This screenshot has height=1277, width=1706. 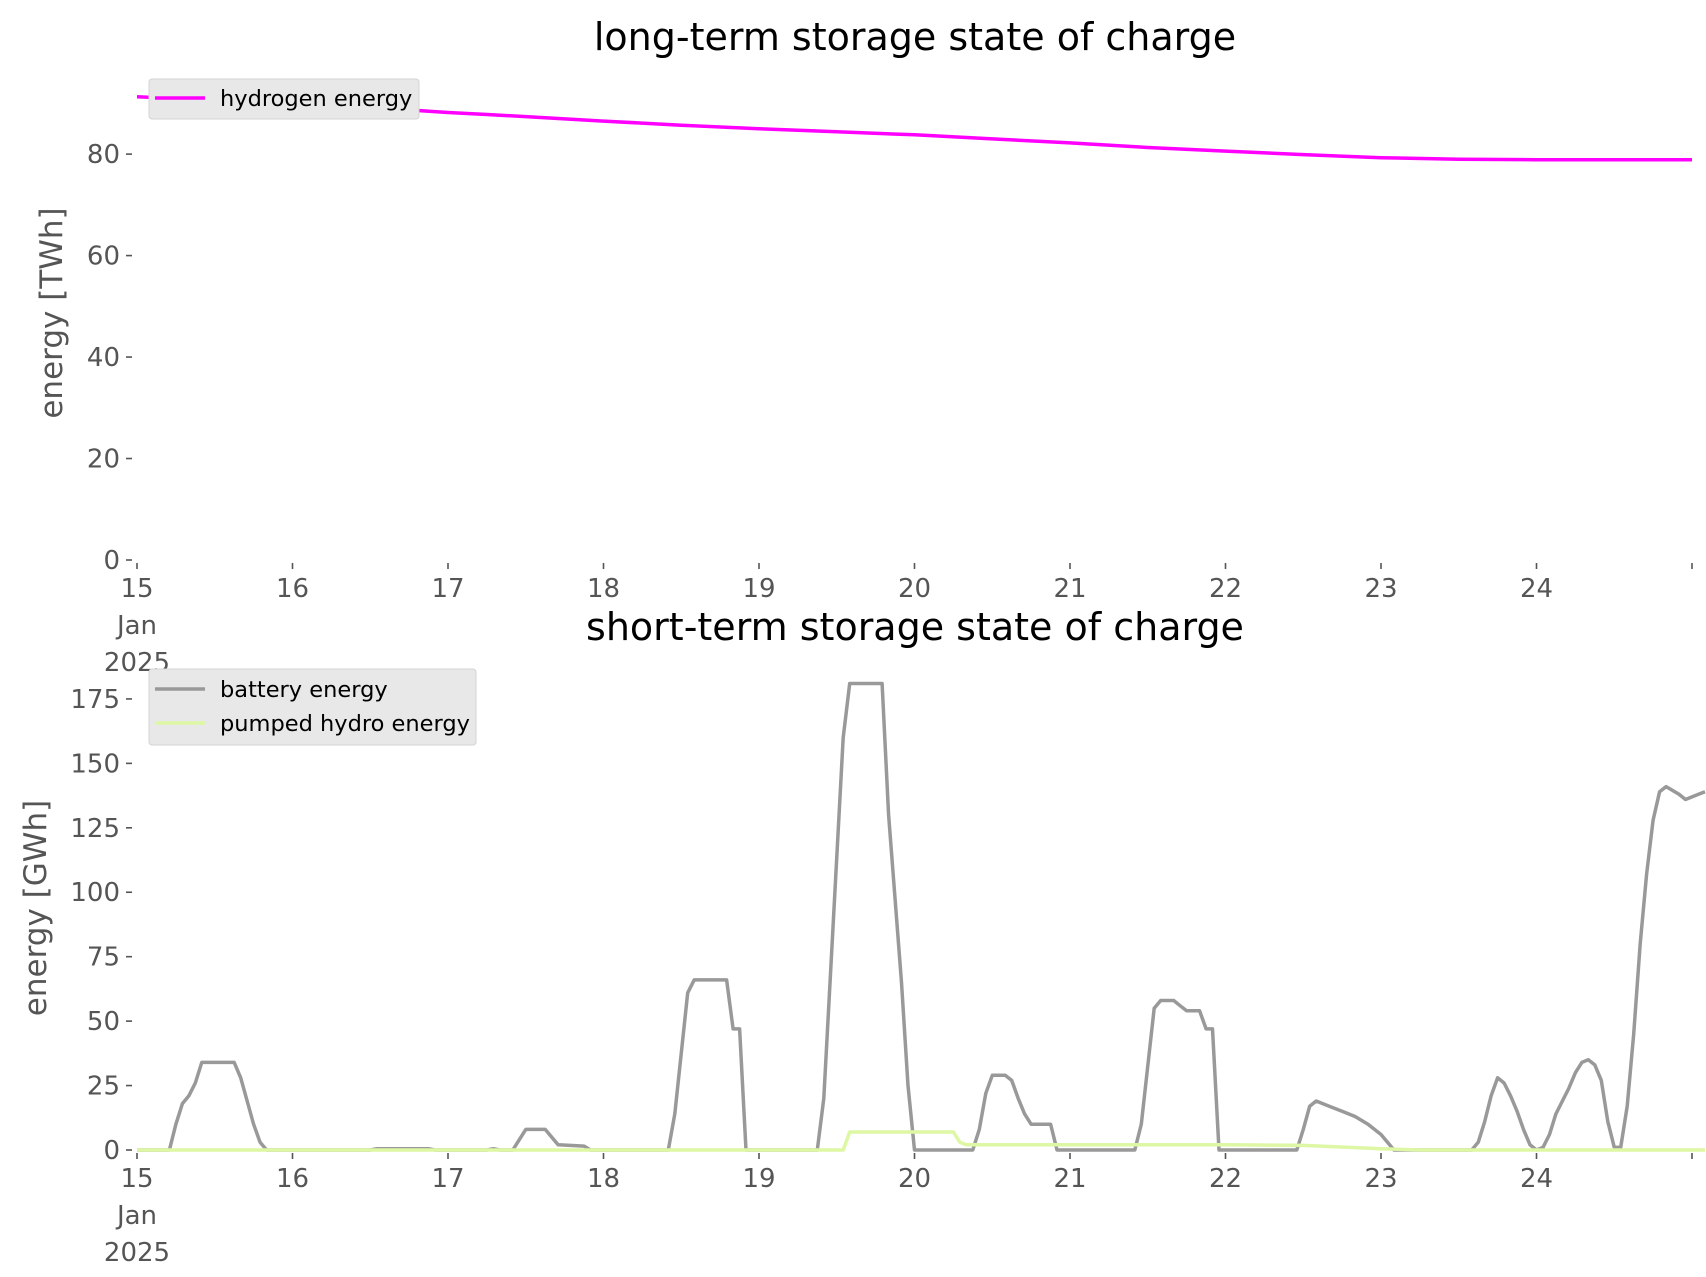 What do you see at coordinates (921, 1141) in the screenshot?
I see `series-line-pumped-hydro-energy` at bounding box center [921, 1141].